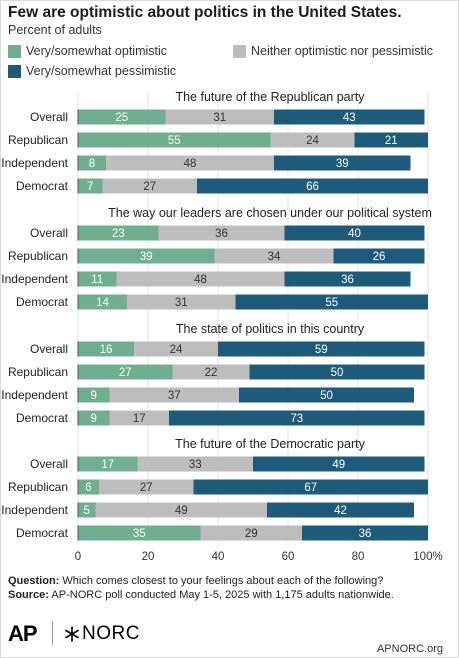  I want to click on data-label: 34, so click(274, 257).